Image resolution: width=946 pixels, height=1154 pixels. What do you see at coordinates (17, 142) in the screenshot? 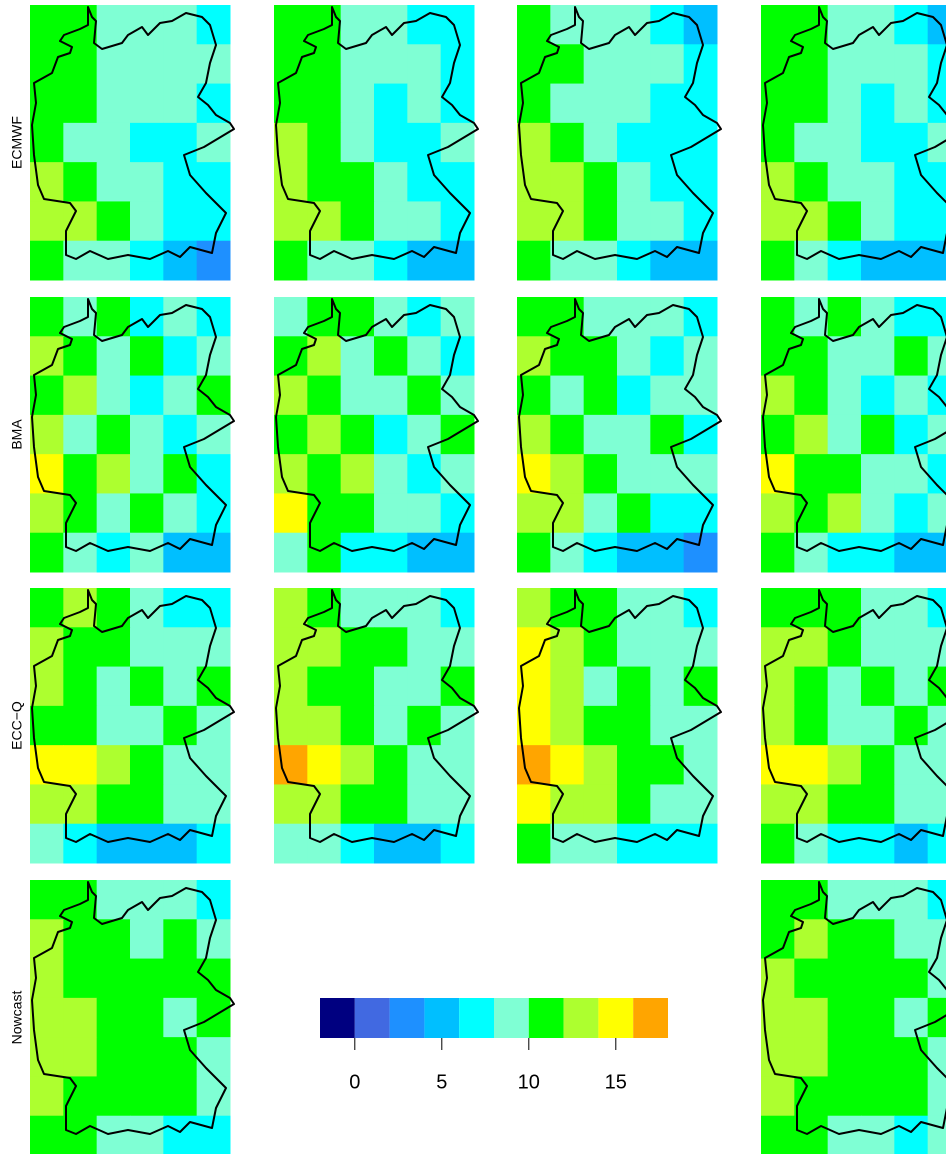
I see `row-label: ECMWF` at bounding box center [17, 142].